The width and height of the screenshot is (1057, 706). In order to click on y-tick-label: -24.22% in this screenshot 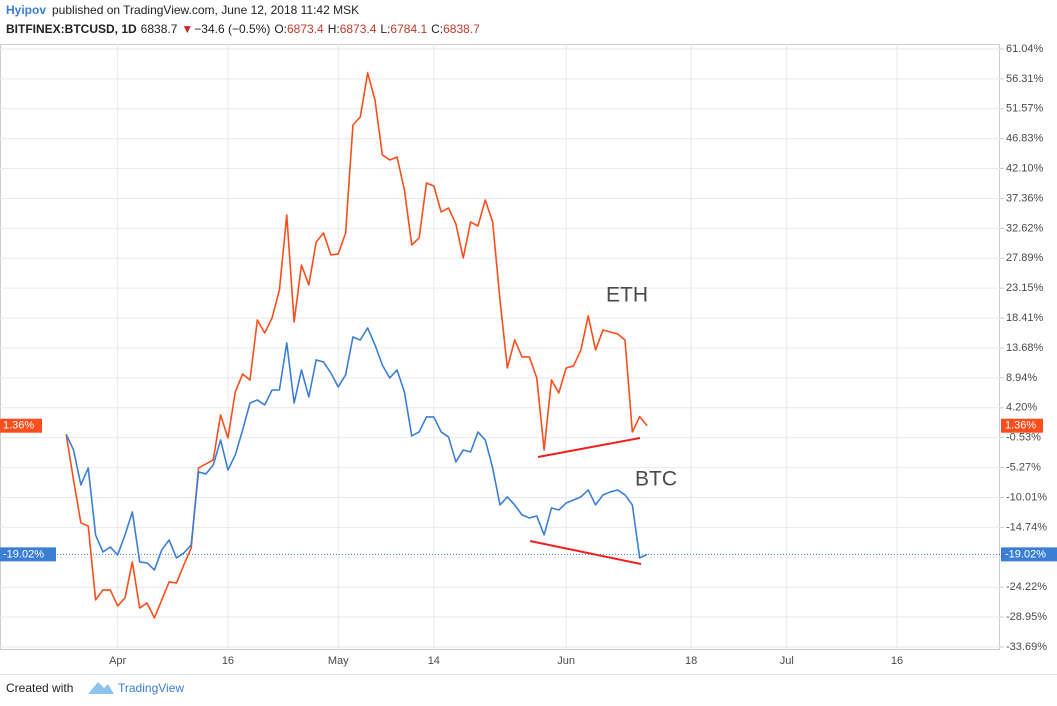, I will do `click(1026, 587)`.